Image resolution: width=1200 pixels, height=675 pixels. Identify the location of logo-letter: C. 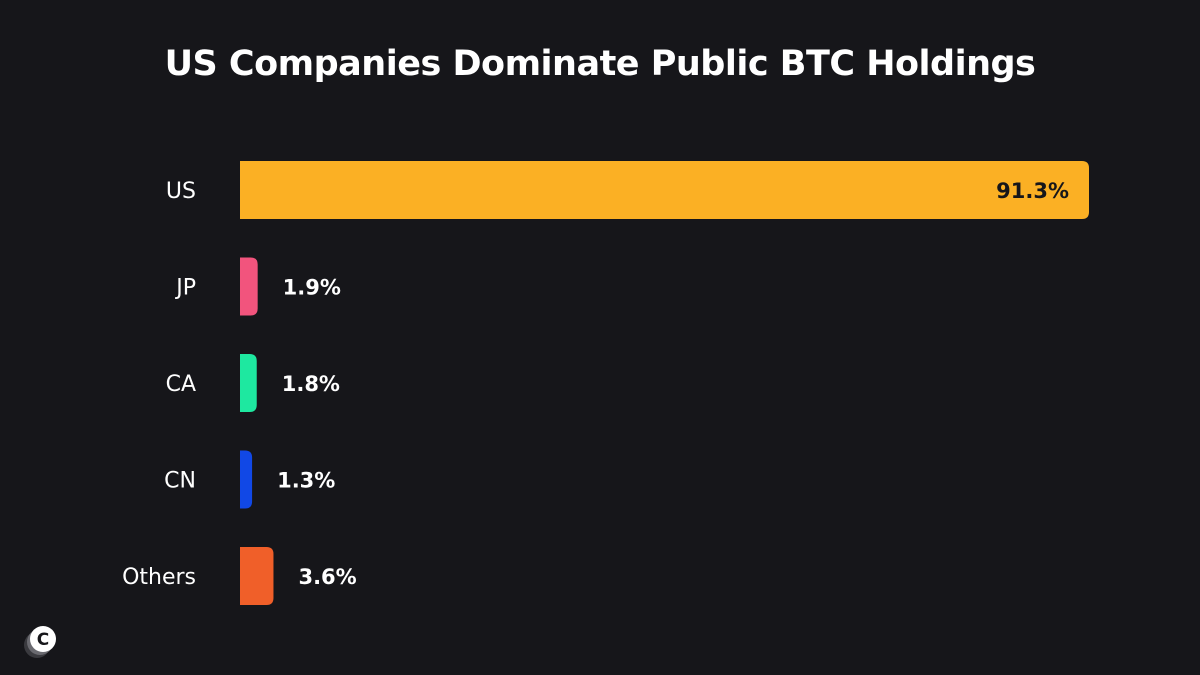
(43, 640).